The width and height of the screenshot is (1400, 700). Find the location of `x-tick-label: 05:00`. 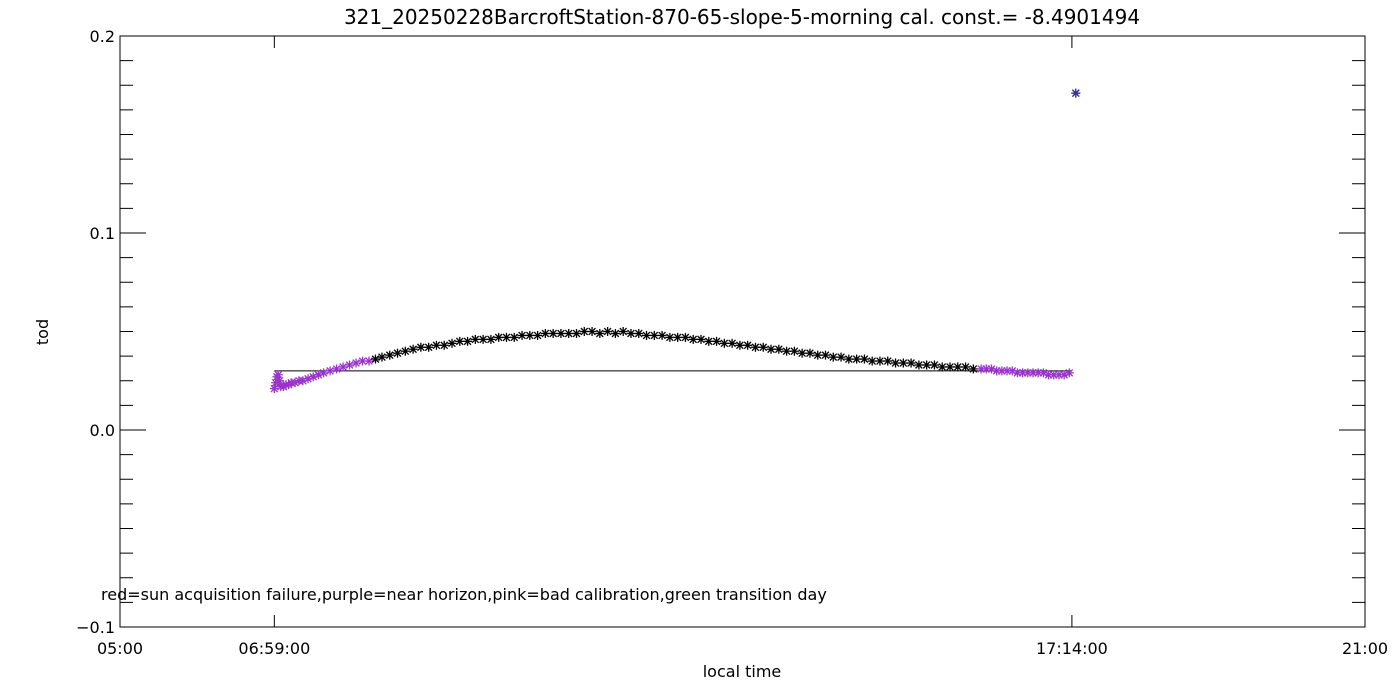

x-tick-label: 05:00 is located at coordinates (120, 648).